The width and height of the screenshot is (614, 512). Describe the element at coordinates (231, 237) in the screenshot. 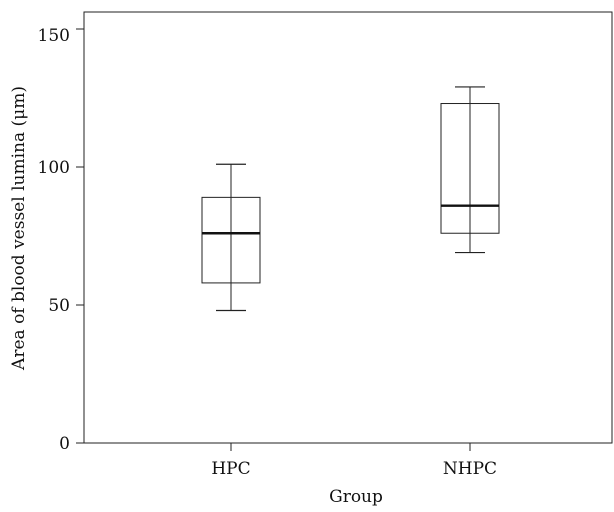

I see `box-hpc` at that location.